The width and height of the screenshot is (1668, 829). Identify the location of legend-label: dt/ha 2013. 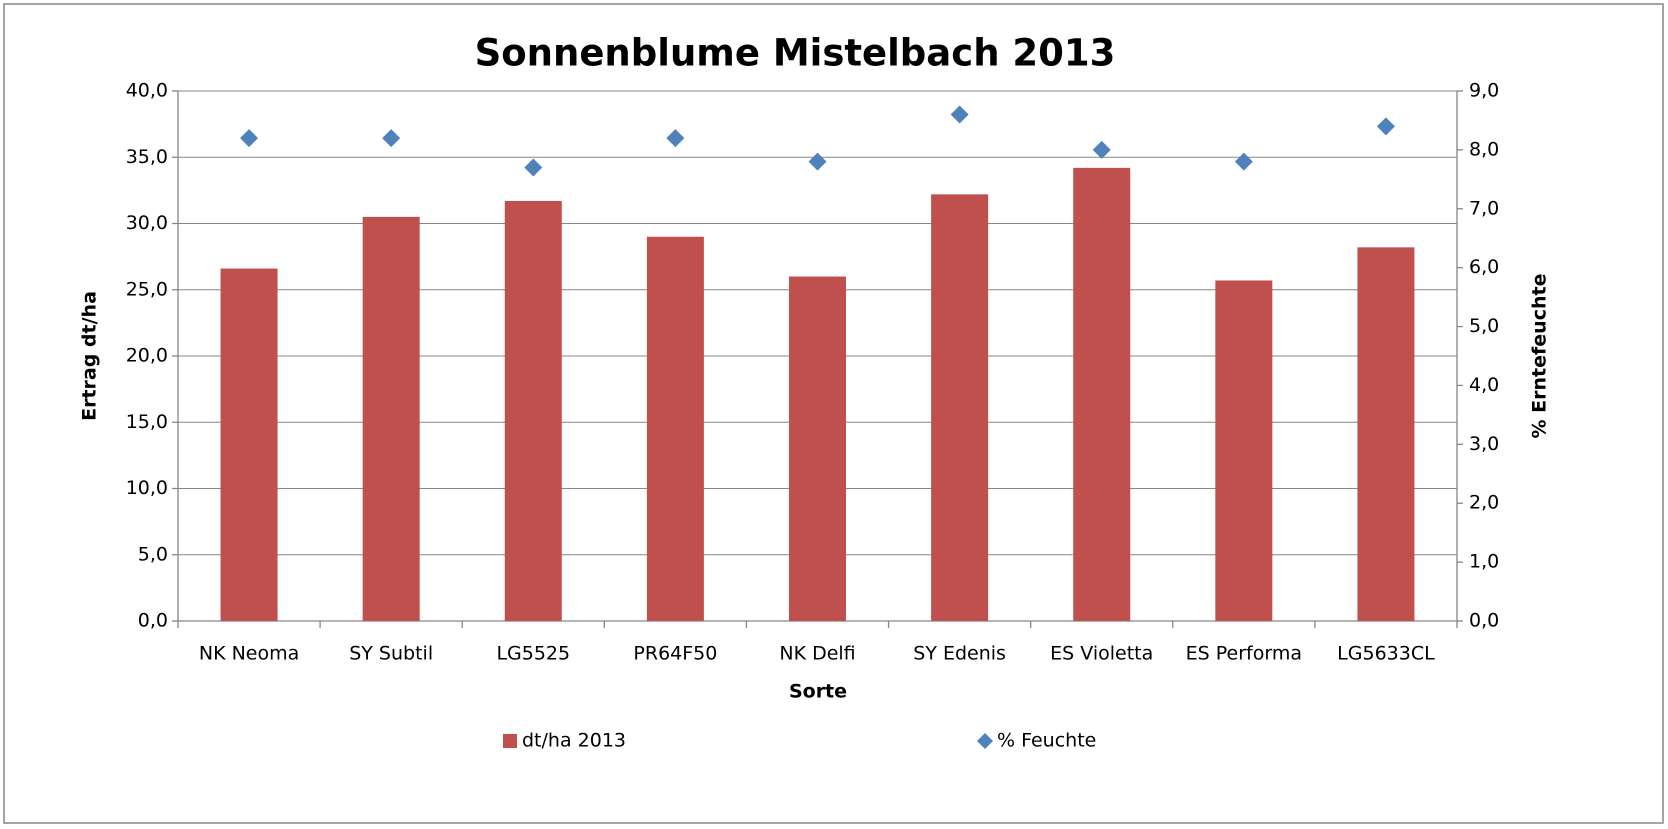
(574, 741).